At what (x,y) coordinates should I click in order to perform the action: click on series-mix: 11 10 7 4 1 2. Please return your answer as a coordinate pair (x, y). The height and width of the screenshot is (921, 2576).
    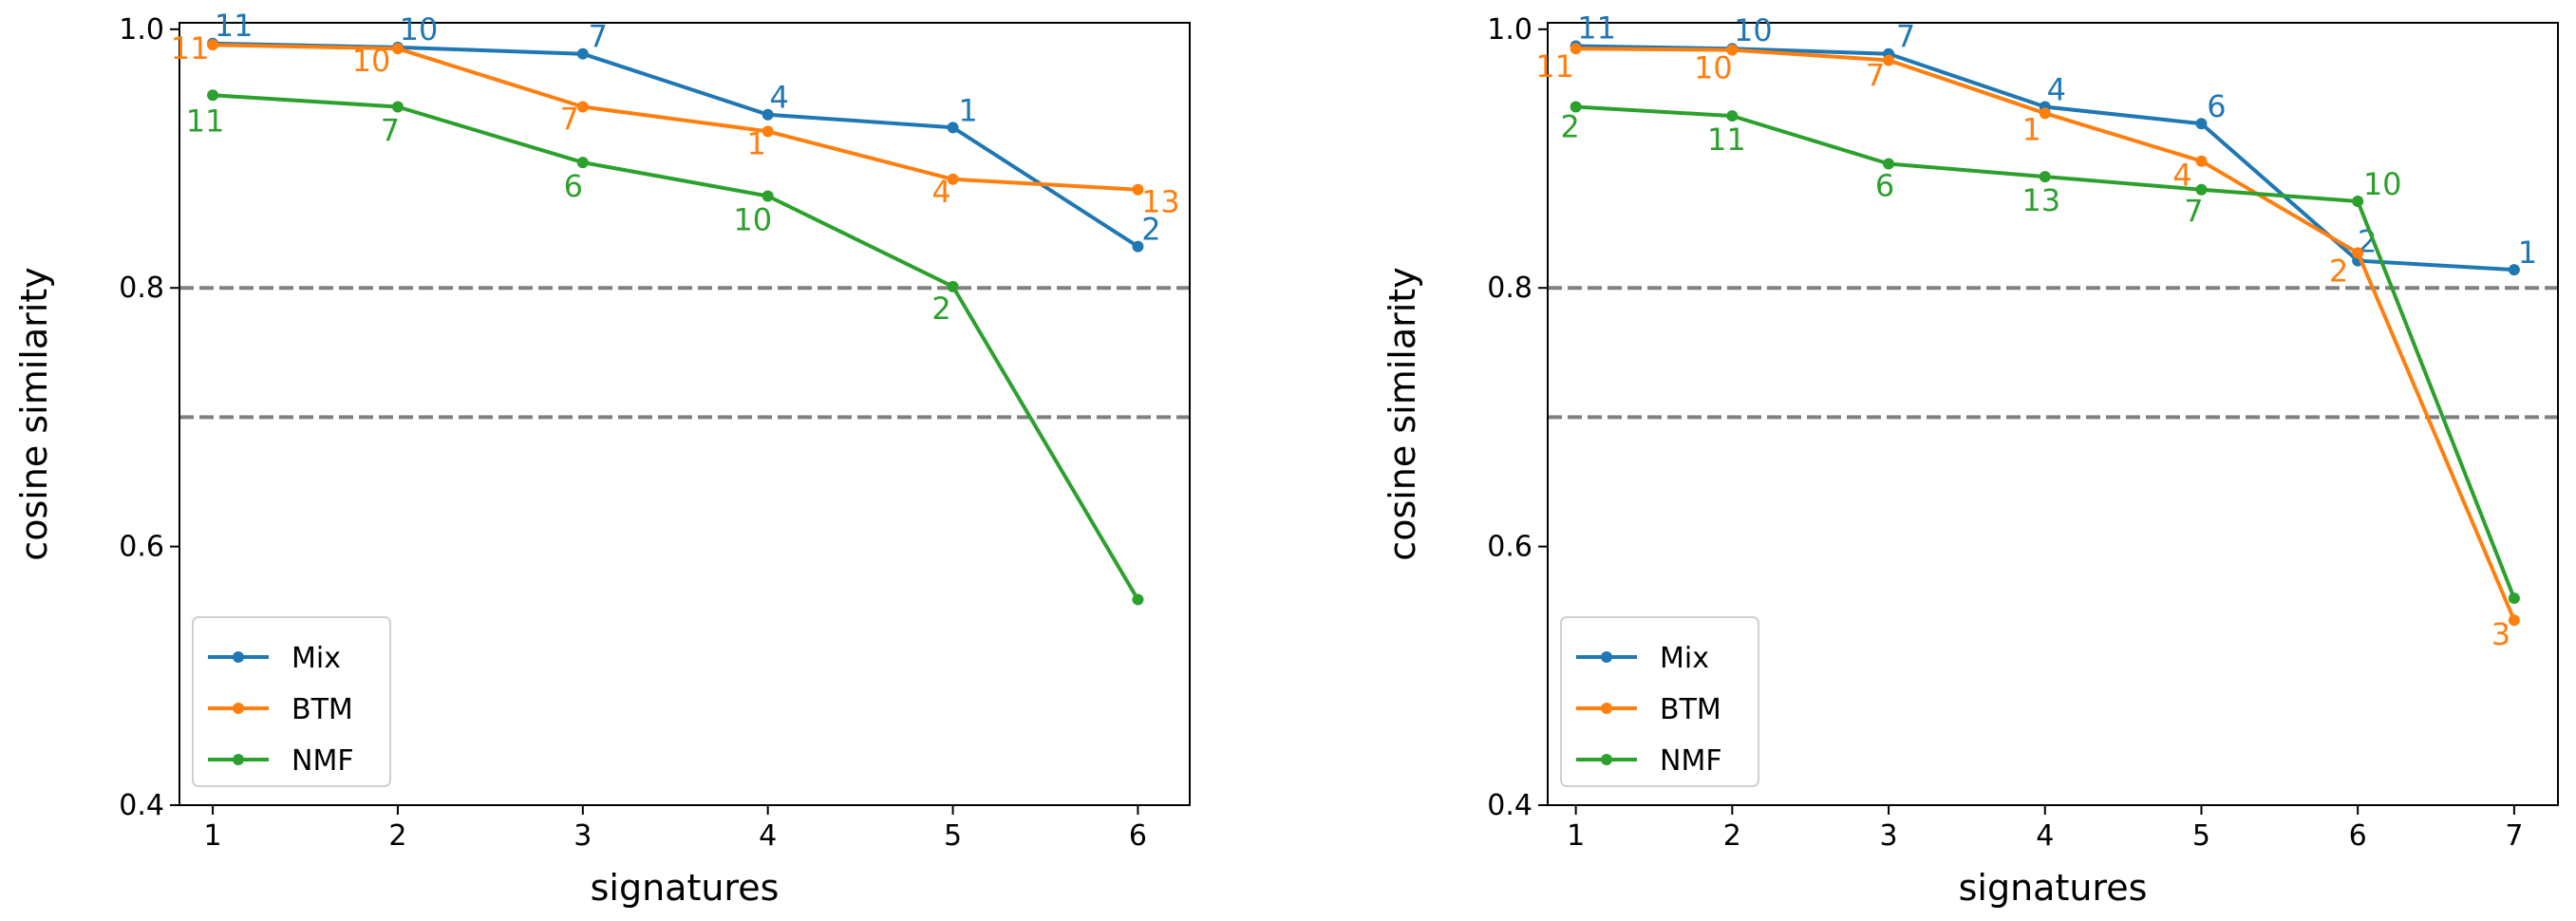
    Looking at the image, I should click on (684, 130).